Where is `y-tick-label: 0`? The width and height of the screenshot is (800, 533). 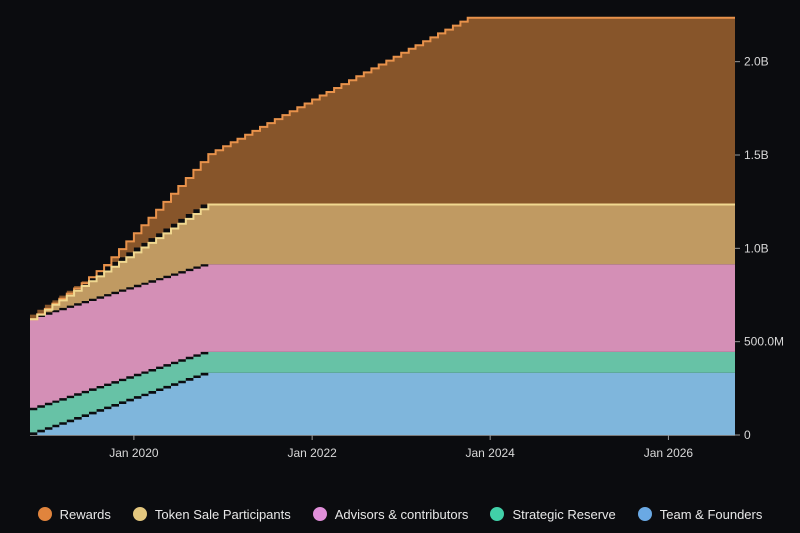
y-tick-label: 0 is located at coordinates (747, 435).